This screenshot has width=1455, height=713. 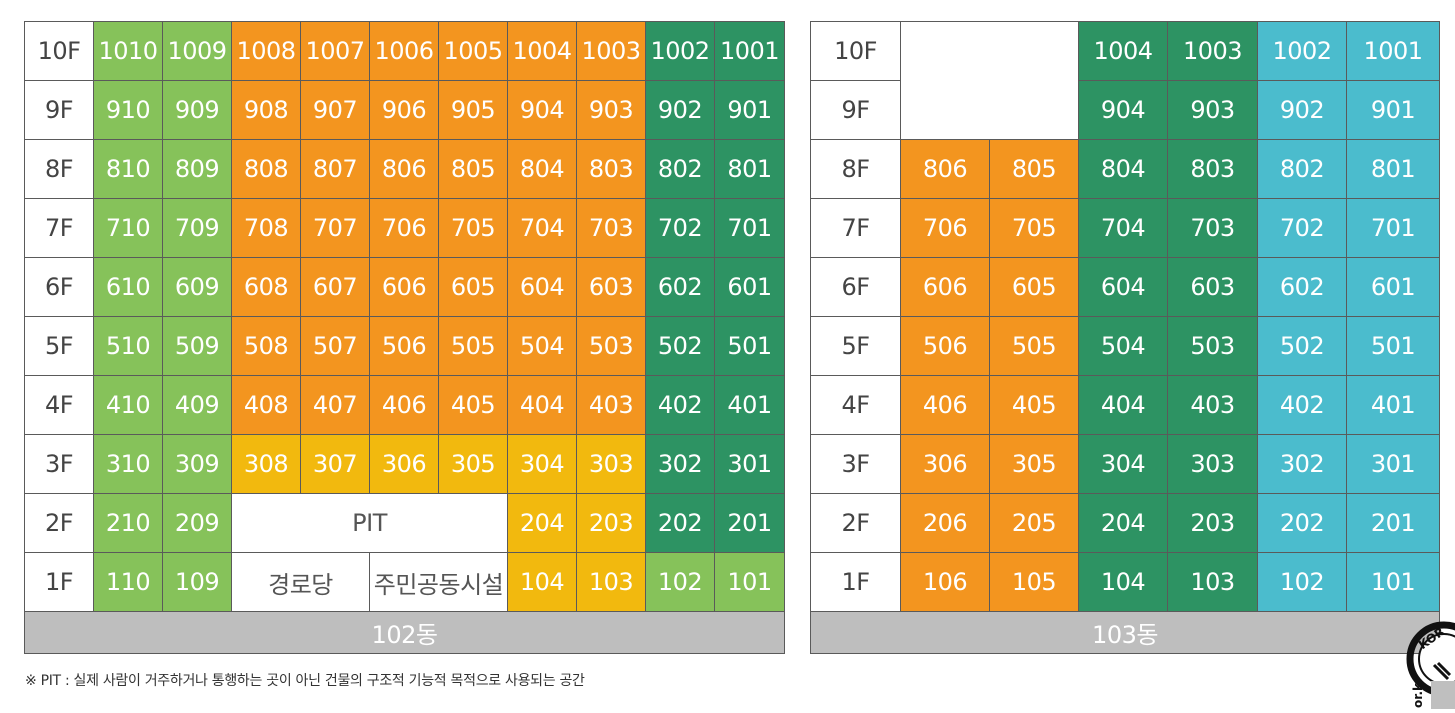 I want to click on unit-cell: 901, so click(x=1393, y=110).